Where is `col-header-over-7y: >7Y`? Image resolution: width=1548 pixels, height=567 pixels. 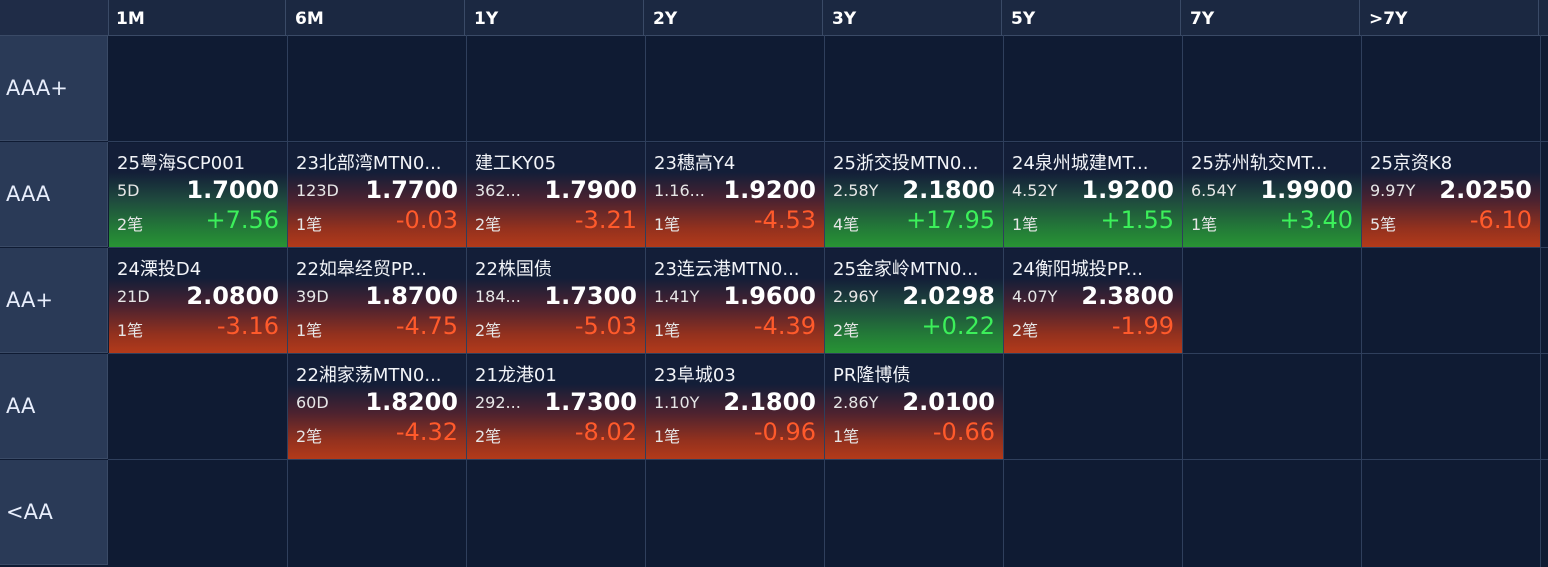 col-header-over-7y: >7Y is located at coordinates (1450, 17).